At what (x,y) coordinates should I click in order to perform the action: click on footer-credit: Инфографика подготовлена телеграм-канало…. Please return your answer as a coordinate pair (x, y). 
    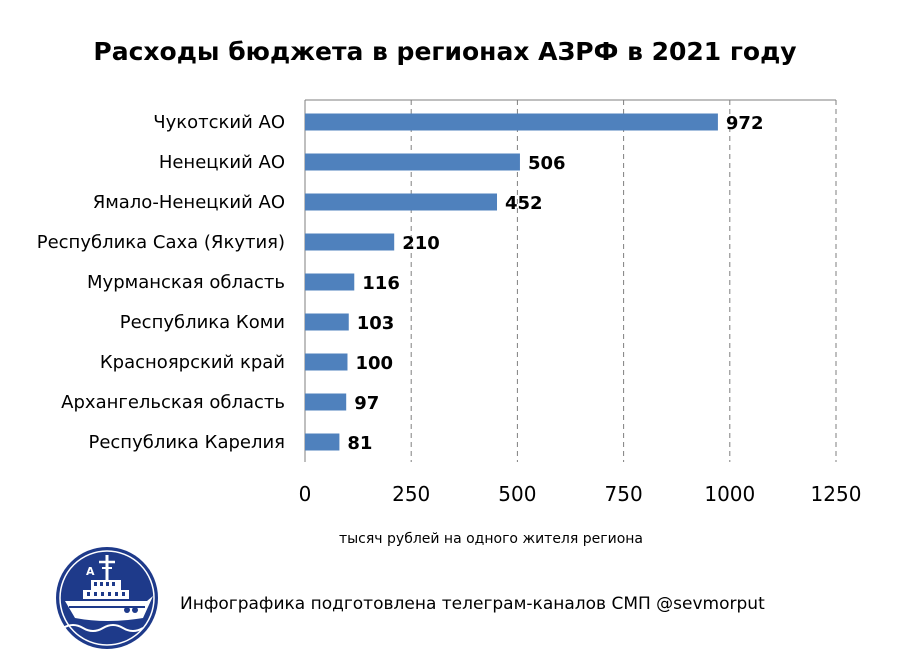
    Looking at the image, I should click on (472, 604).